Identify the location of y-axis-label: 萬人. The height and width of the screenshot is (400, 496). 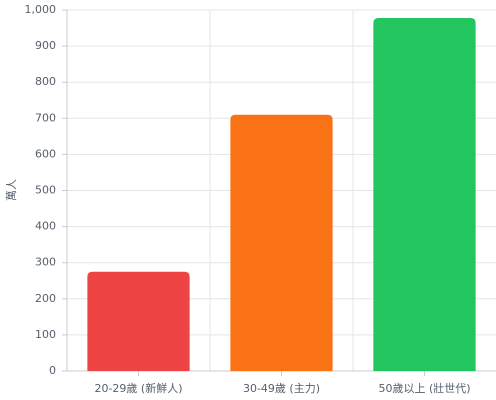
(11, 190).